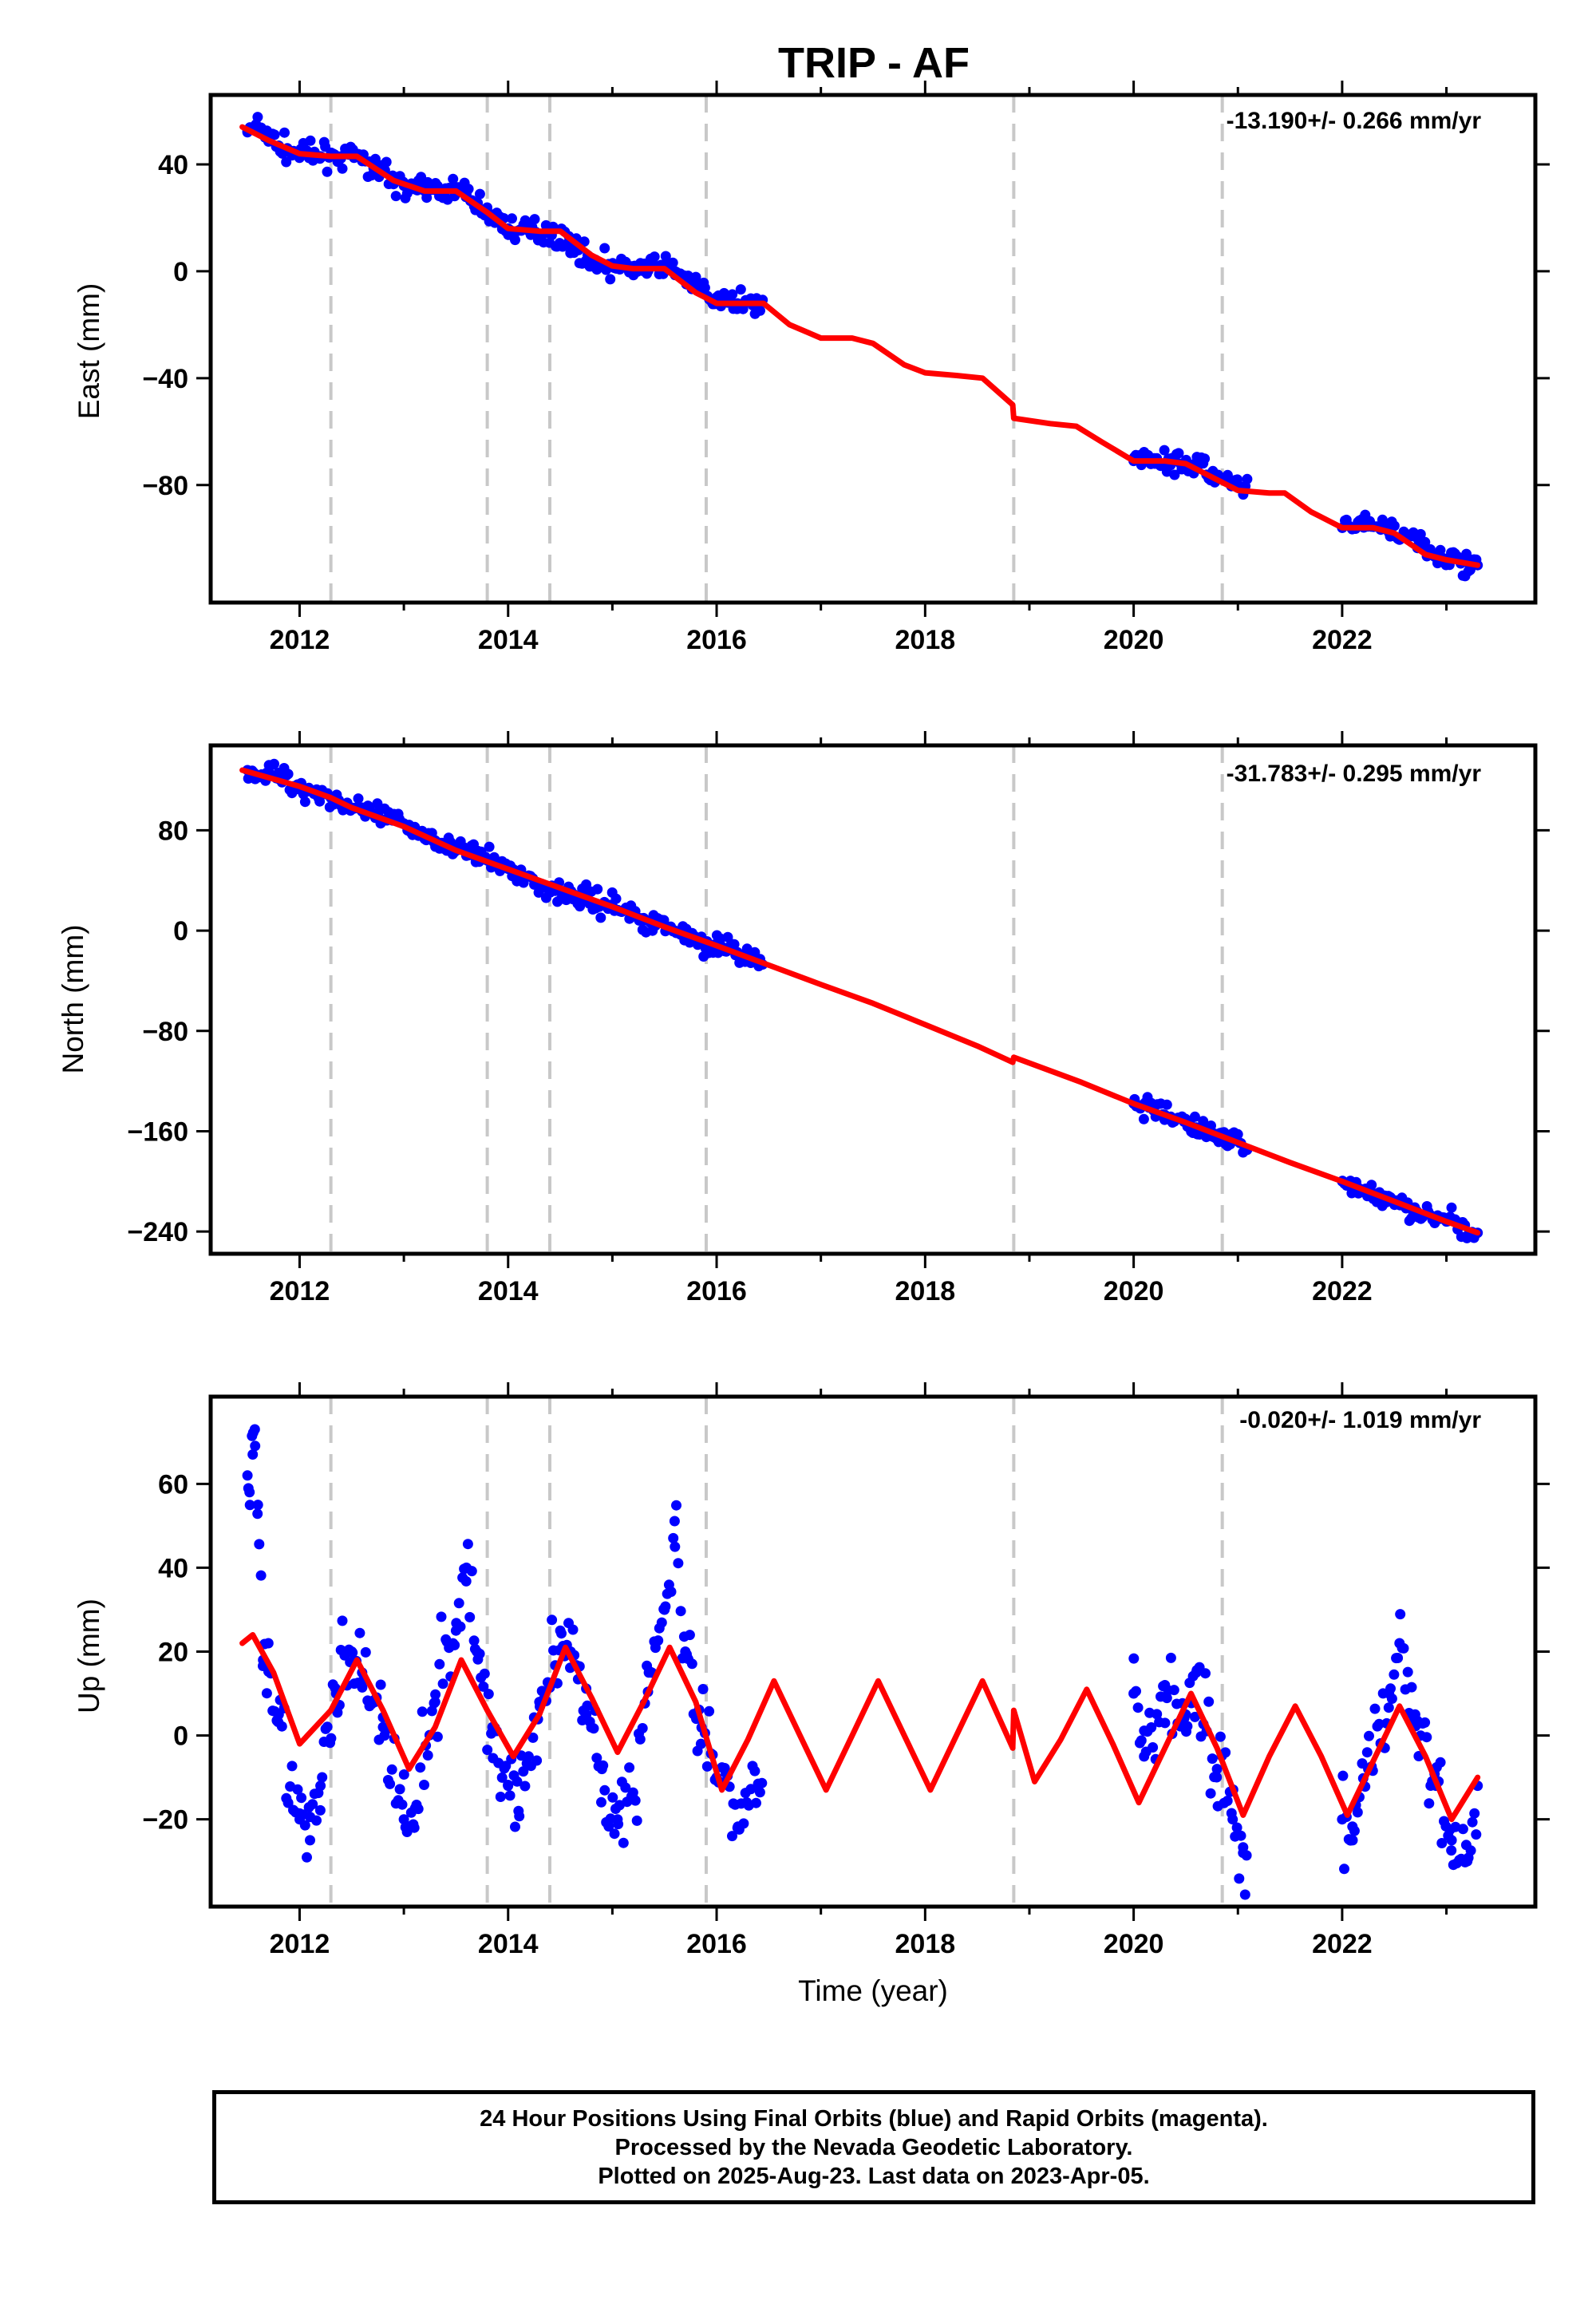 This screenshot has width=1596, height=2316. I want to click on east-anchor-point, so click(257, 126).